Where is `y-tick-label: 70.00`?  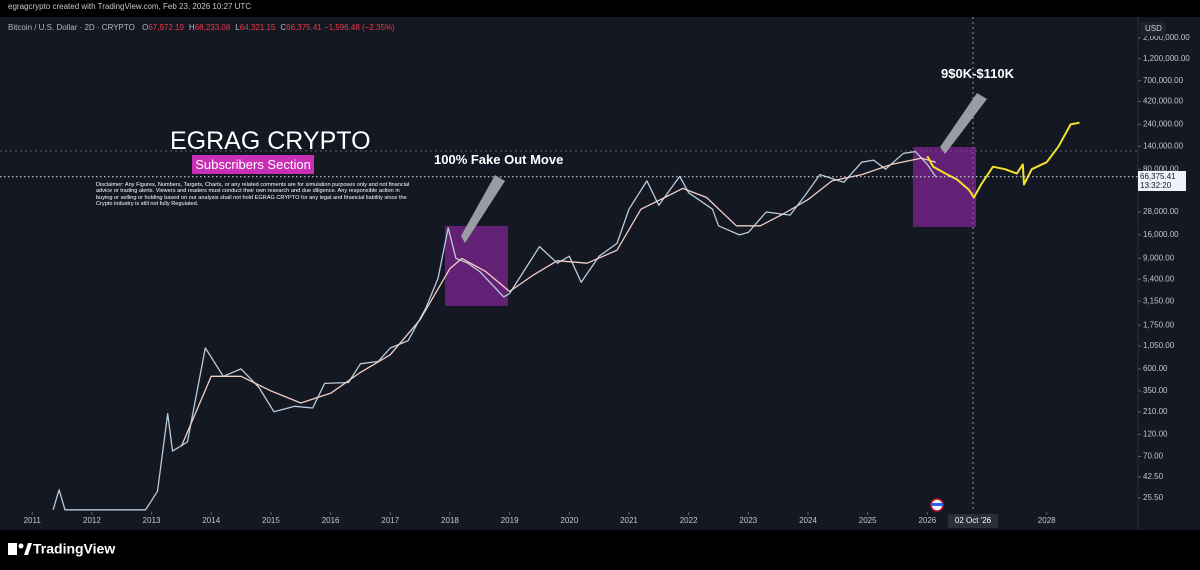 y-tick-label: 70.00 is located at coordinates (1153, 456).